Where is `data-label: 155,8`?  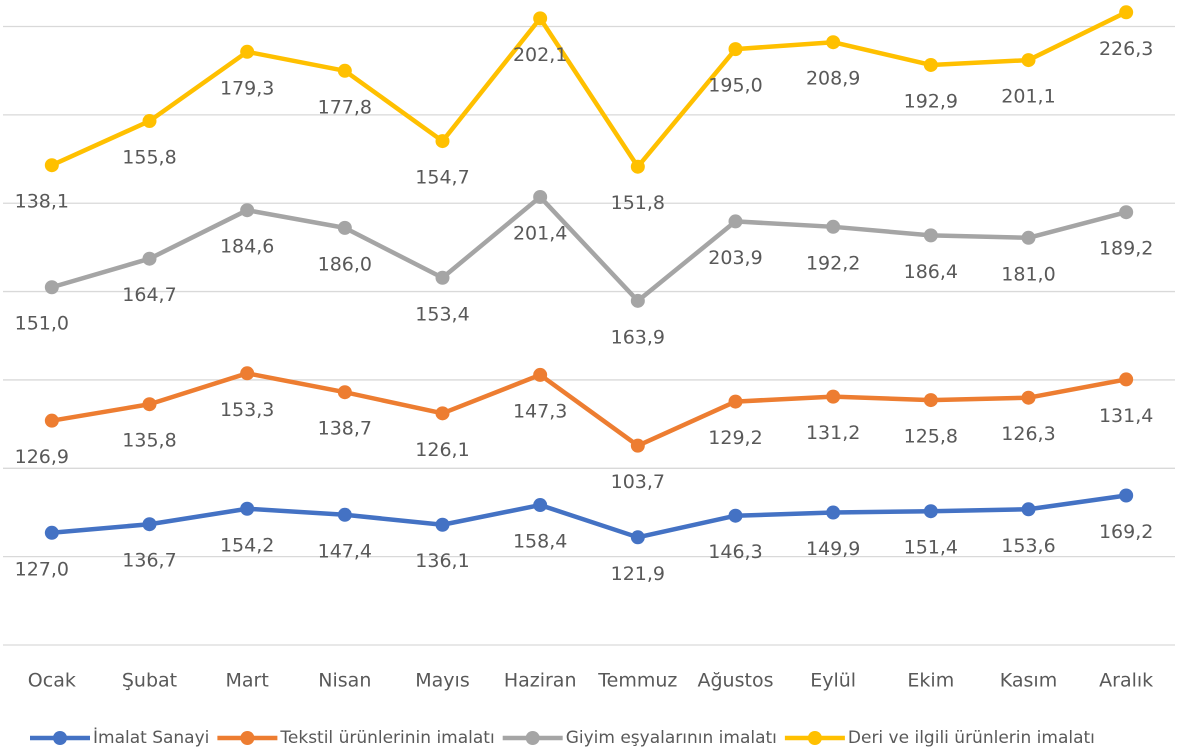
data-label: 155,8 is located at coordinates (149, 158).